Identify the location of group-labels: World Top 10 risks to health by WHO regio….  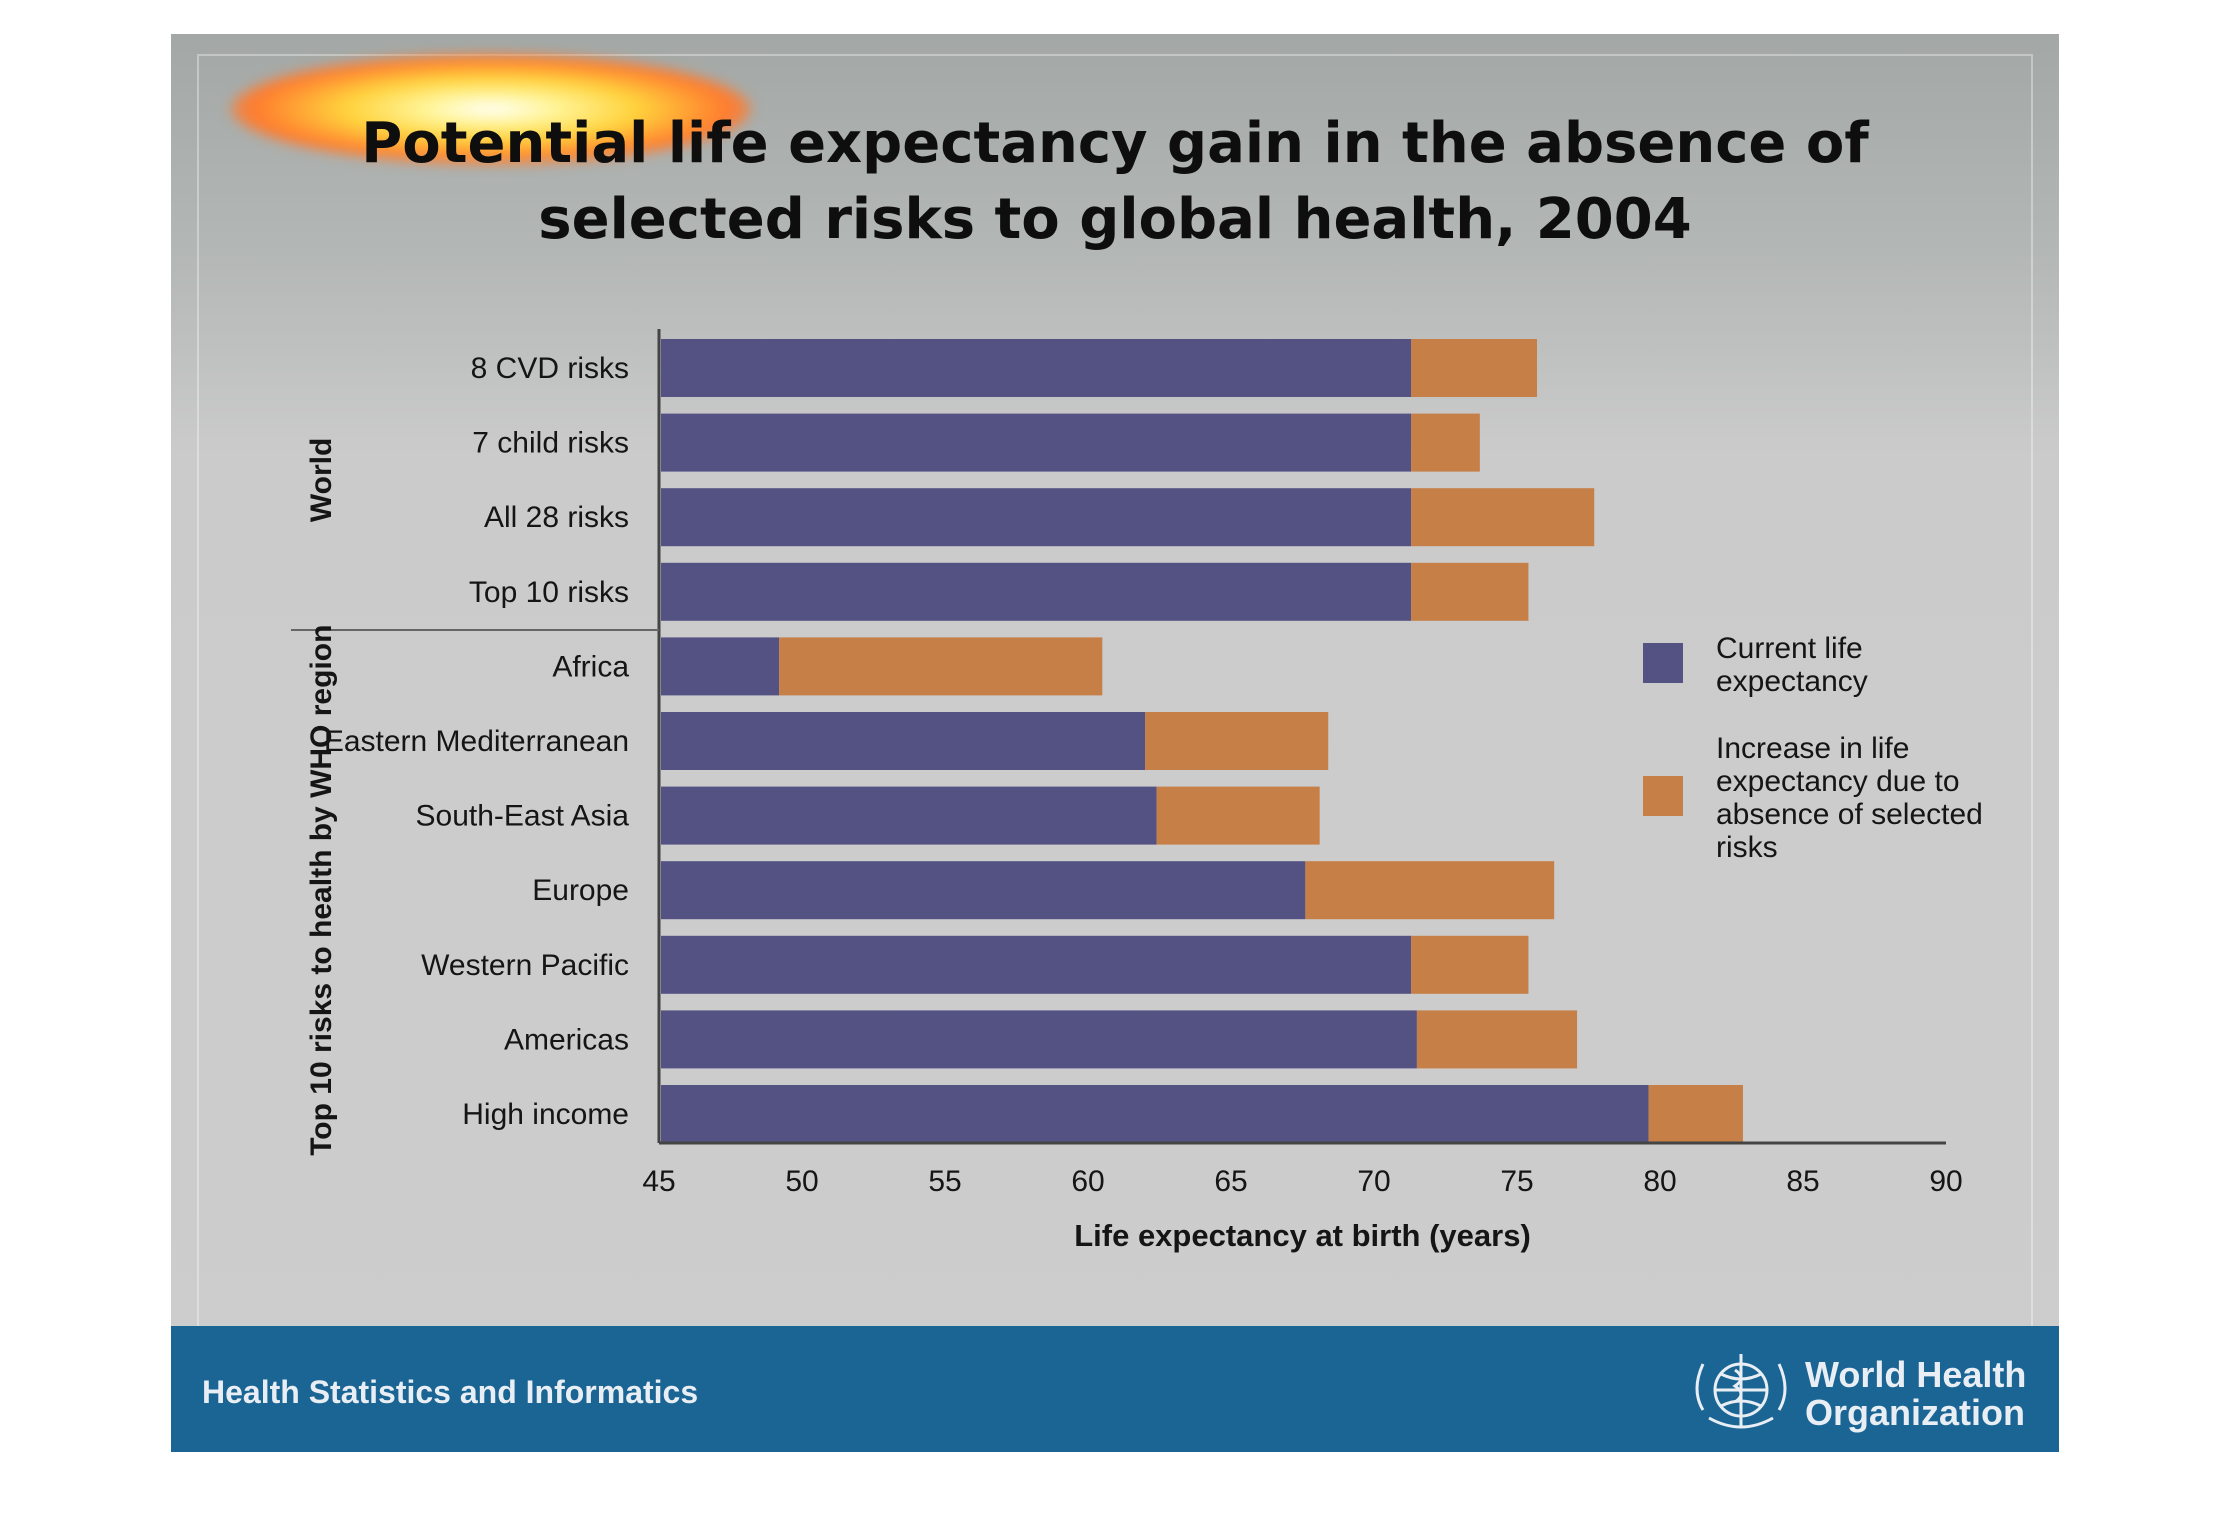
(321, 797).